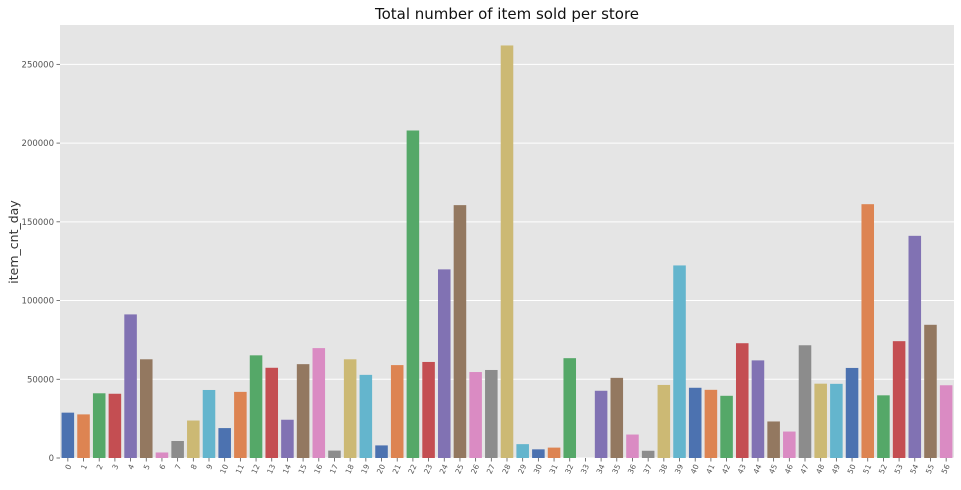 Image resolution: width=961 pixels, height=490 pixels. What do you see at coordinates (68, 467) in the screenshot?
I see `x-tick-label: 0` at bounding box center [68, 467].